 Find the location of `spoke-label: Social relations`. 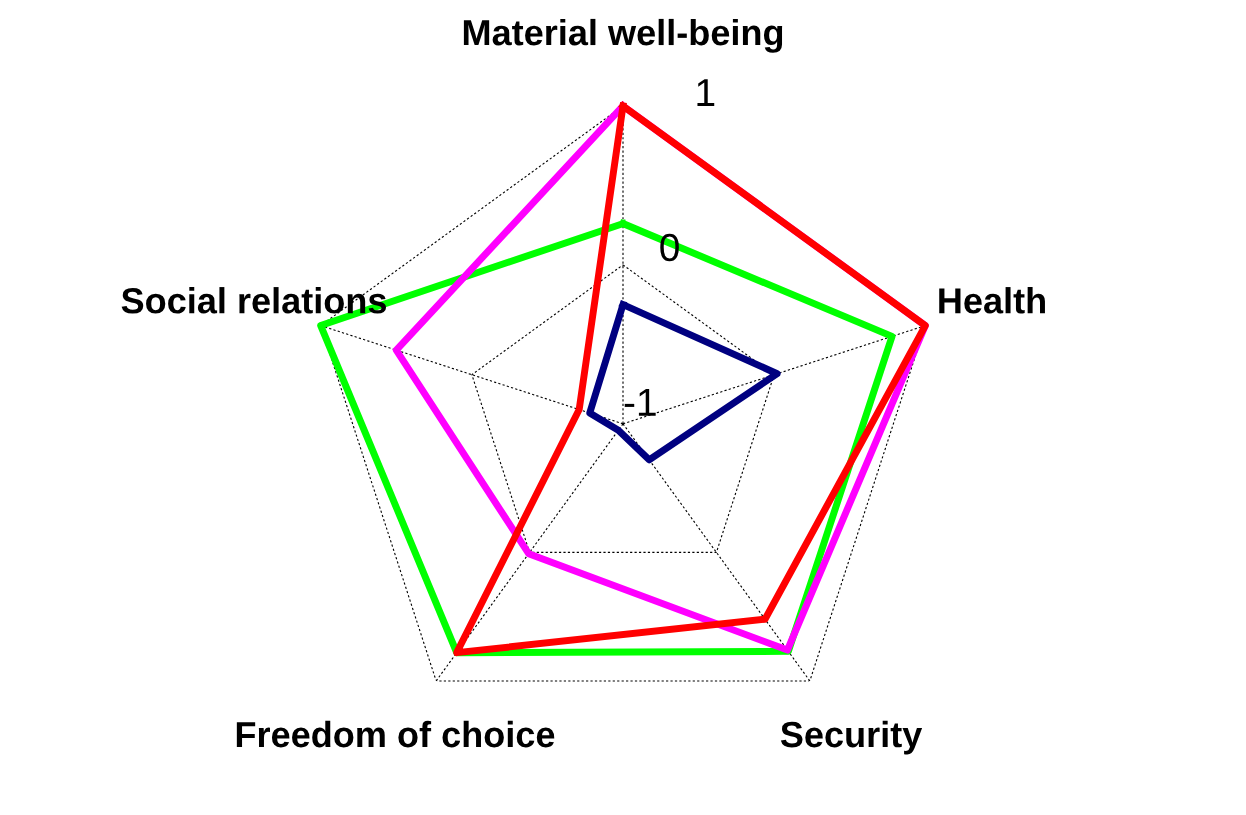

spoke-label: Social relations is located at coordinates (253, 300).